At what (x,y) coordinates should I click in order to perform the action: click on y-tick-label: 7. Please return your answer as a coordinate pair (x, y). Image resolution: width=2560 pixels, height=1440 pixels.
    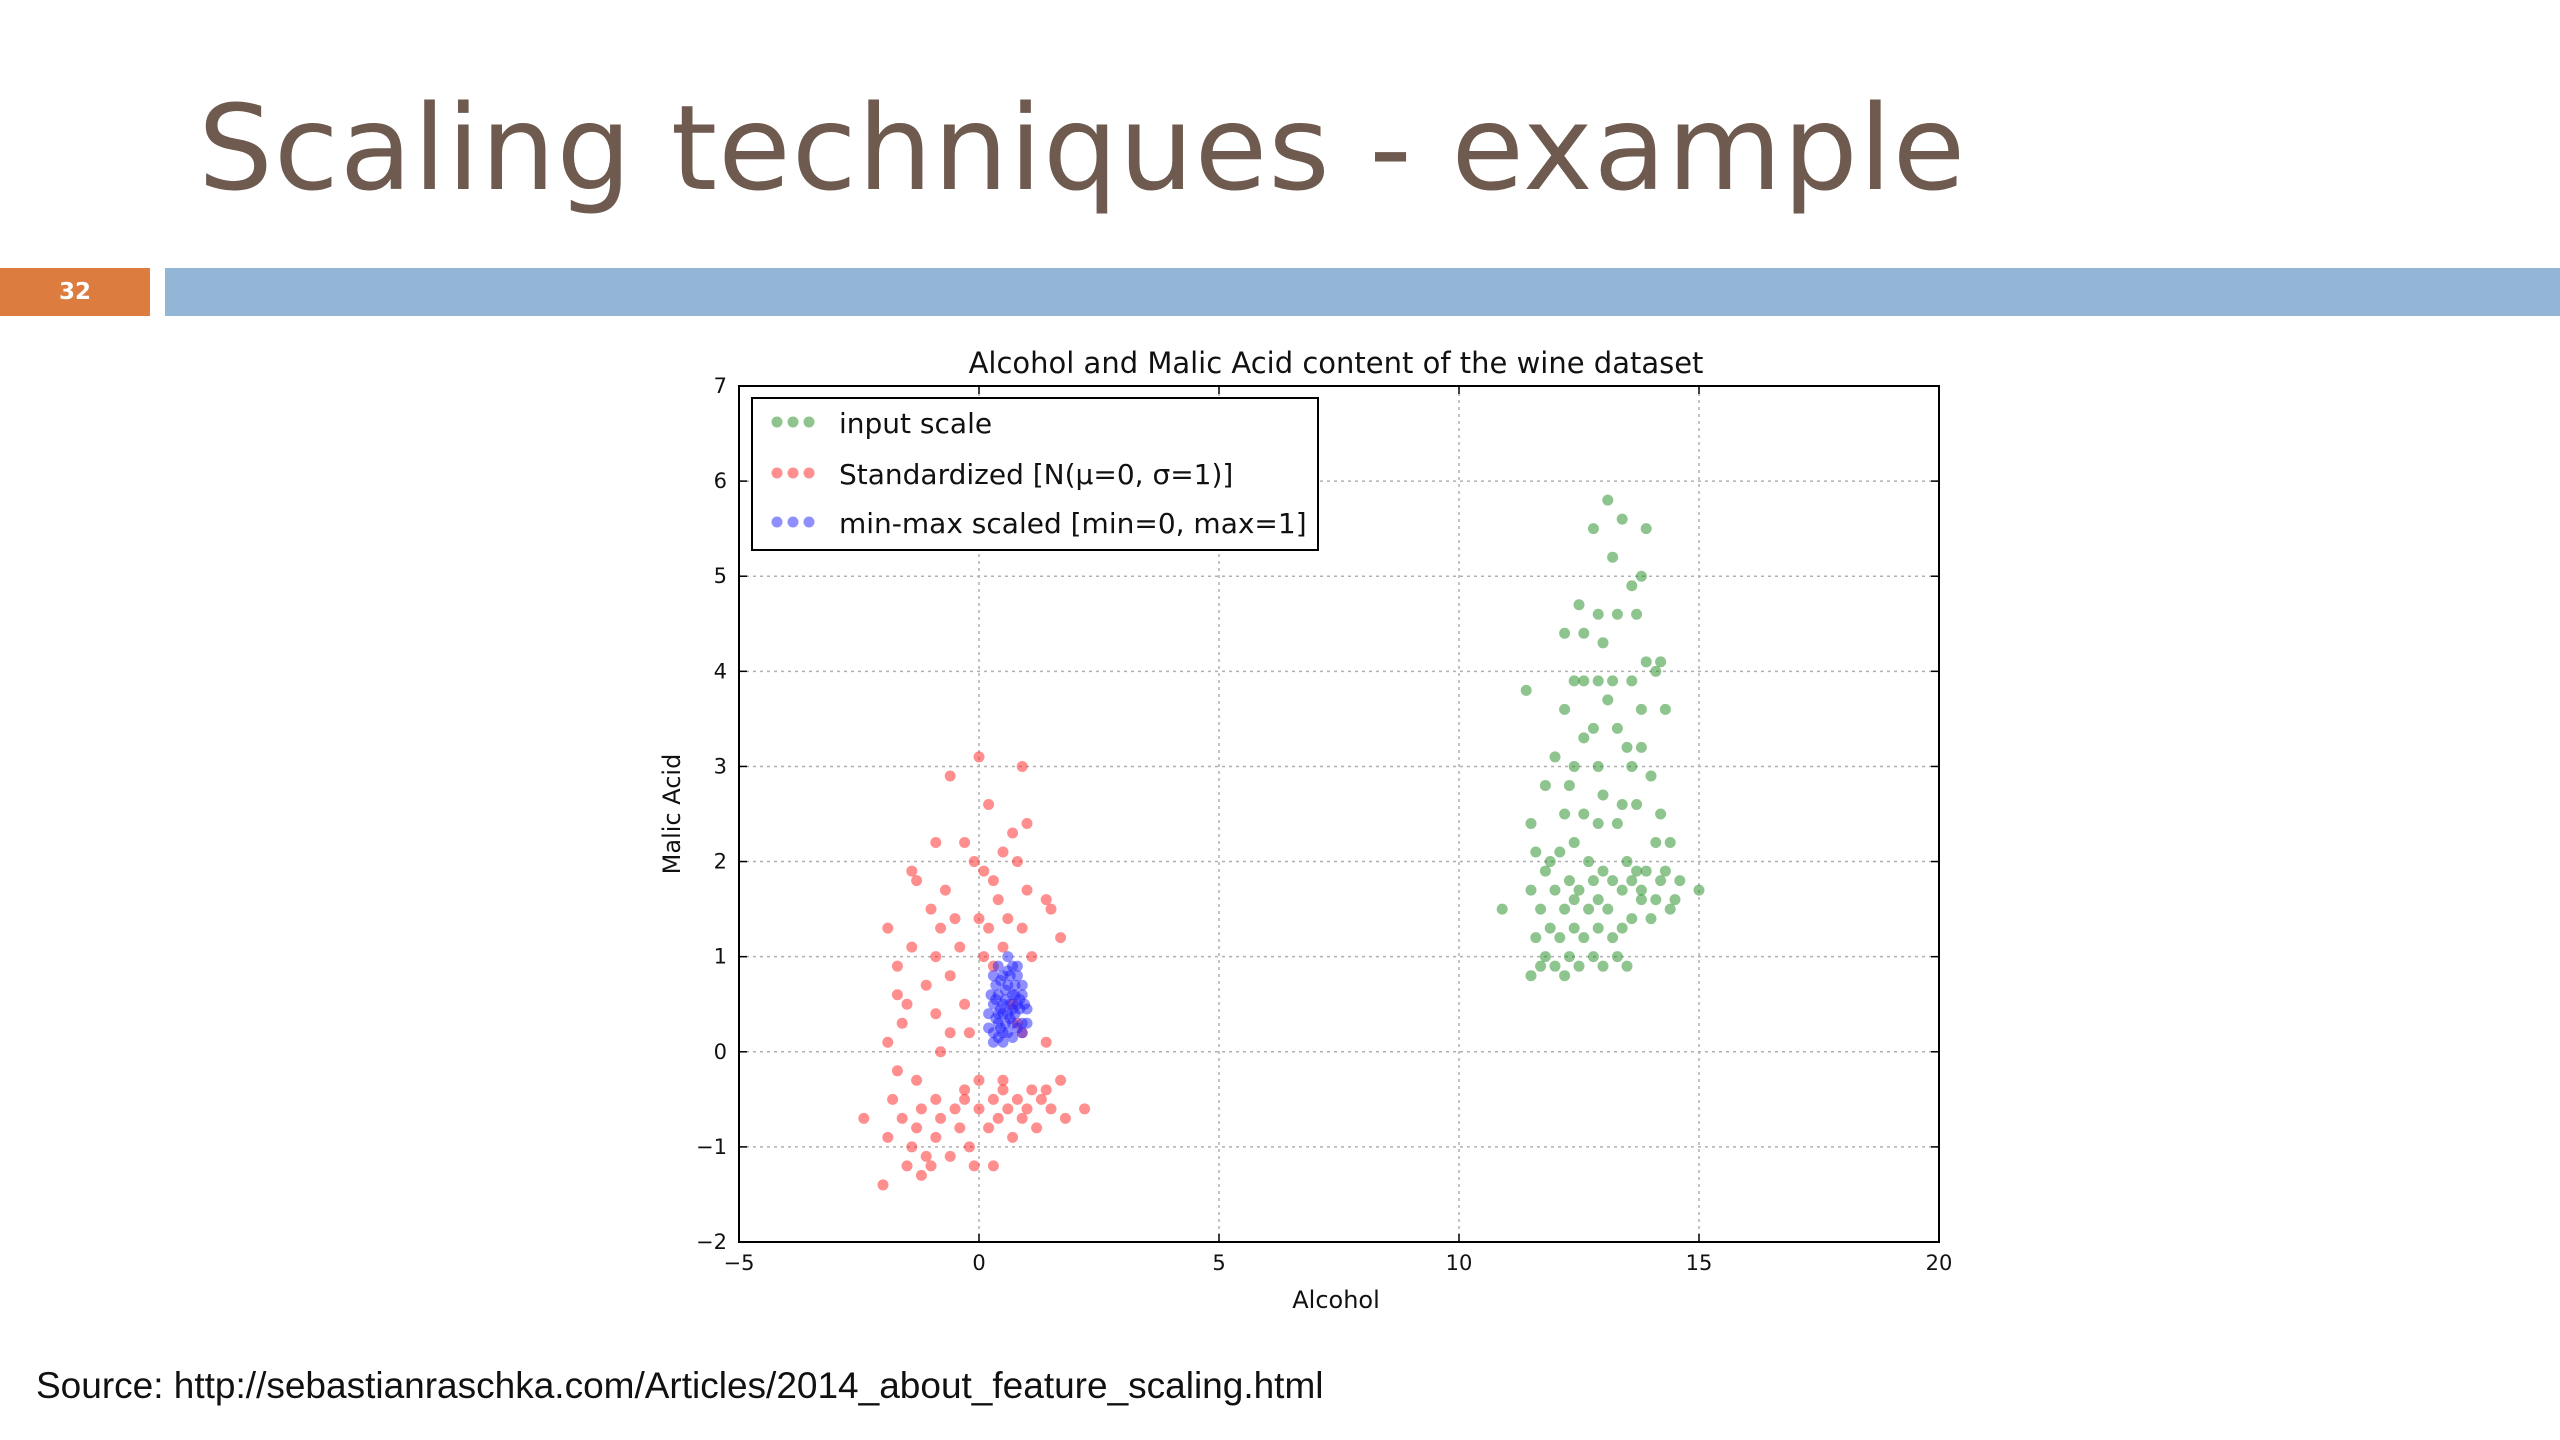
    Looking at the image, I should click on (720, 386).